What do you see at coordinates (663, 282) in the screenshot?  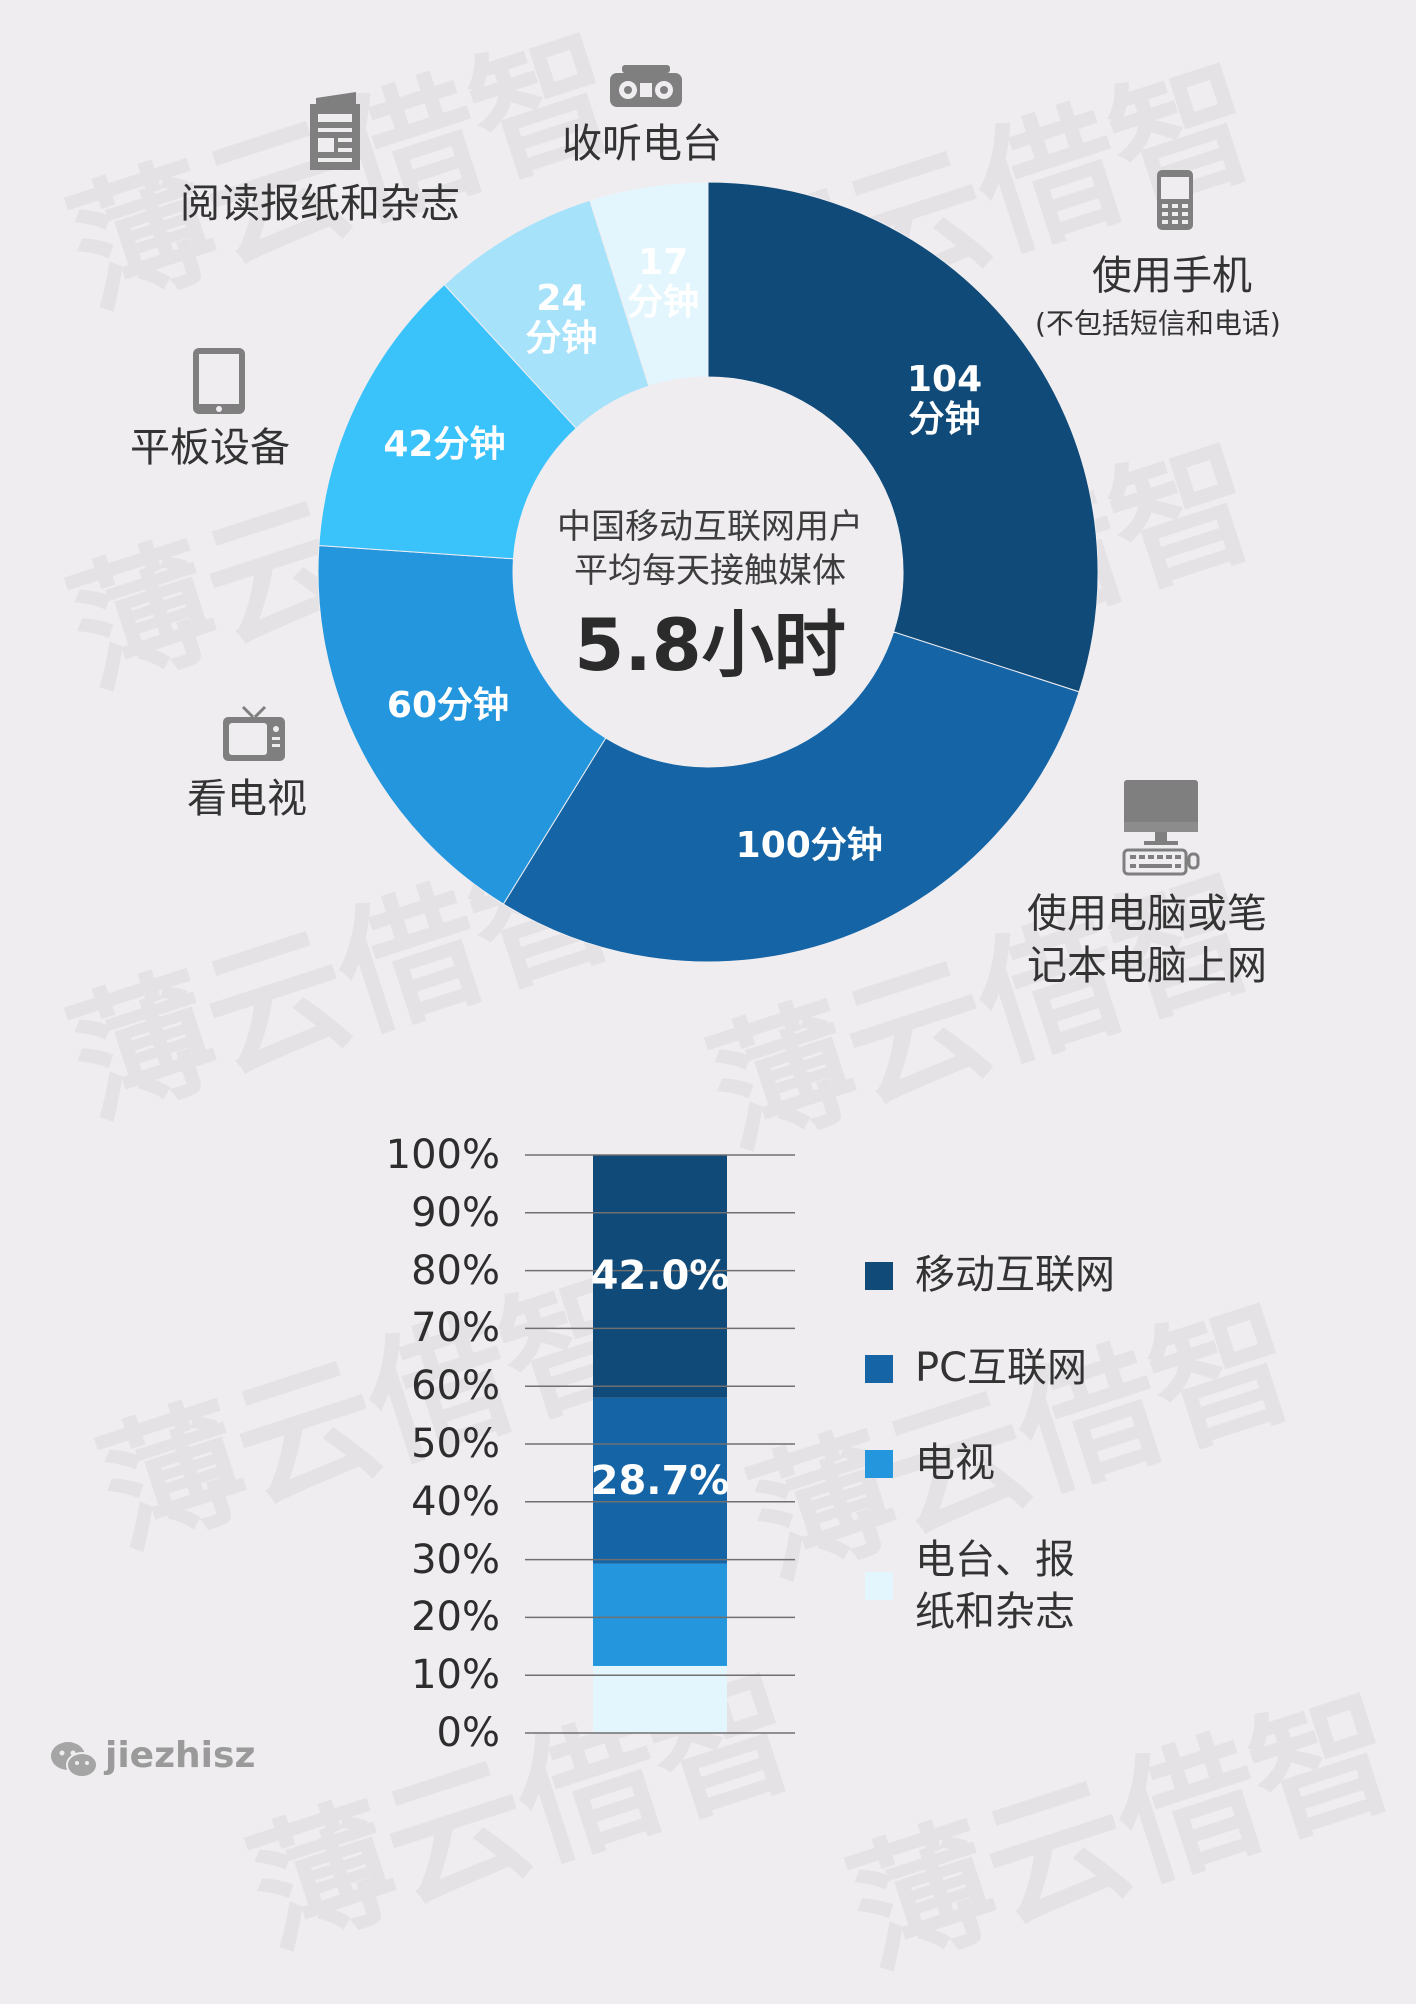 I see `slice-value-label-radio: 17 分钟` at bounding box center [663, 282].